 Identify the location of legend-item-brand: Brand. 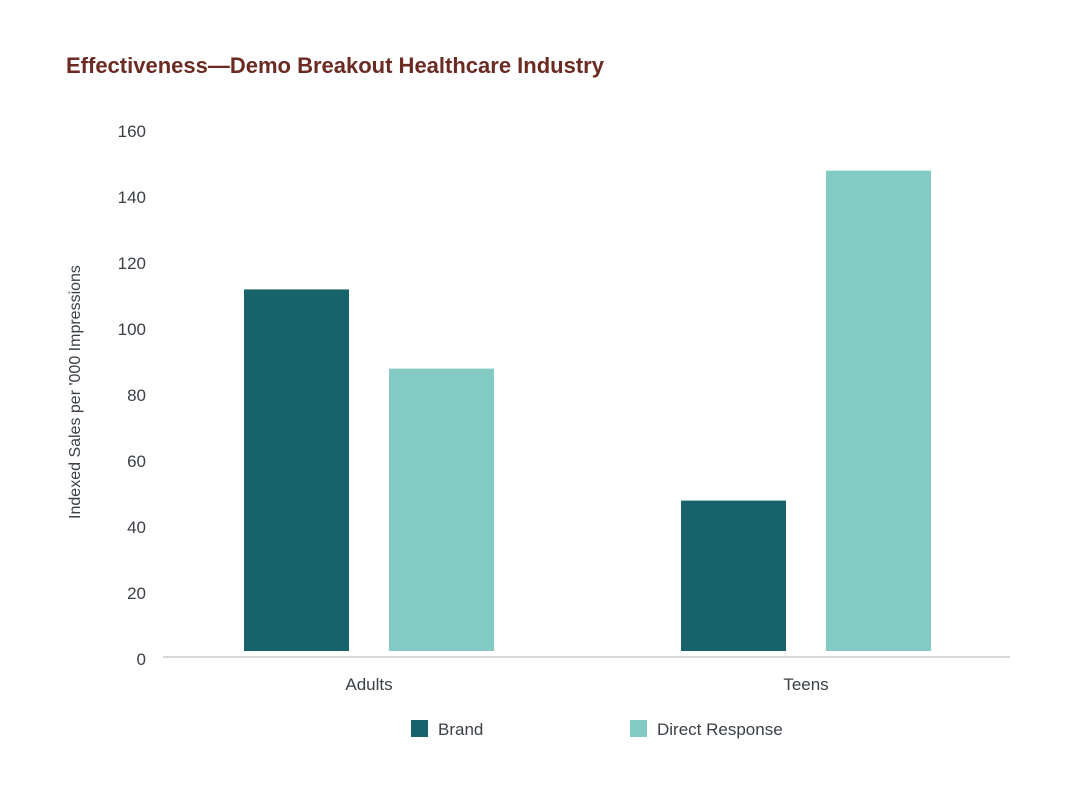
(447, 729).